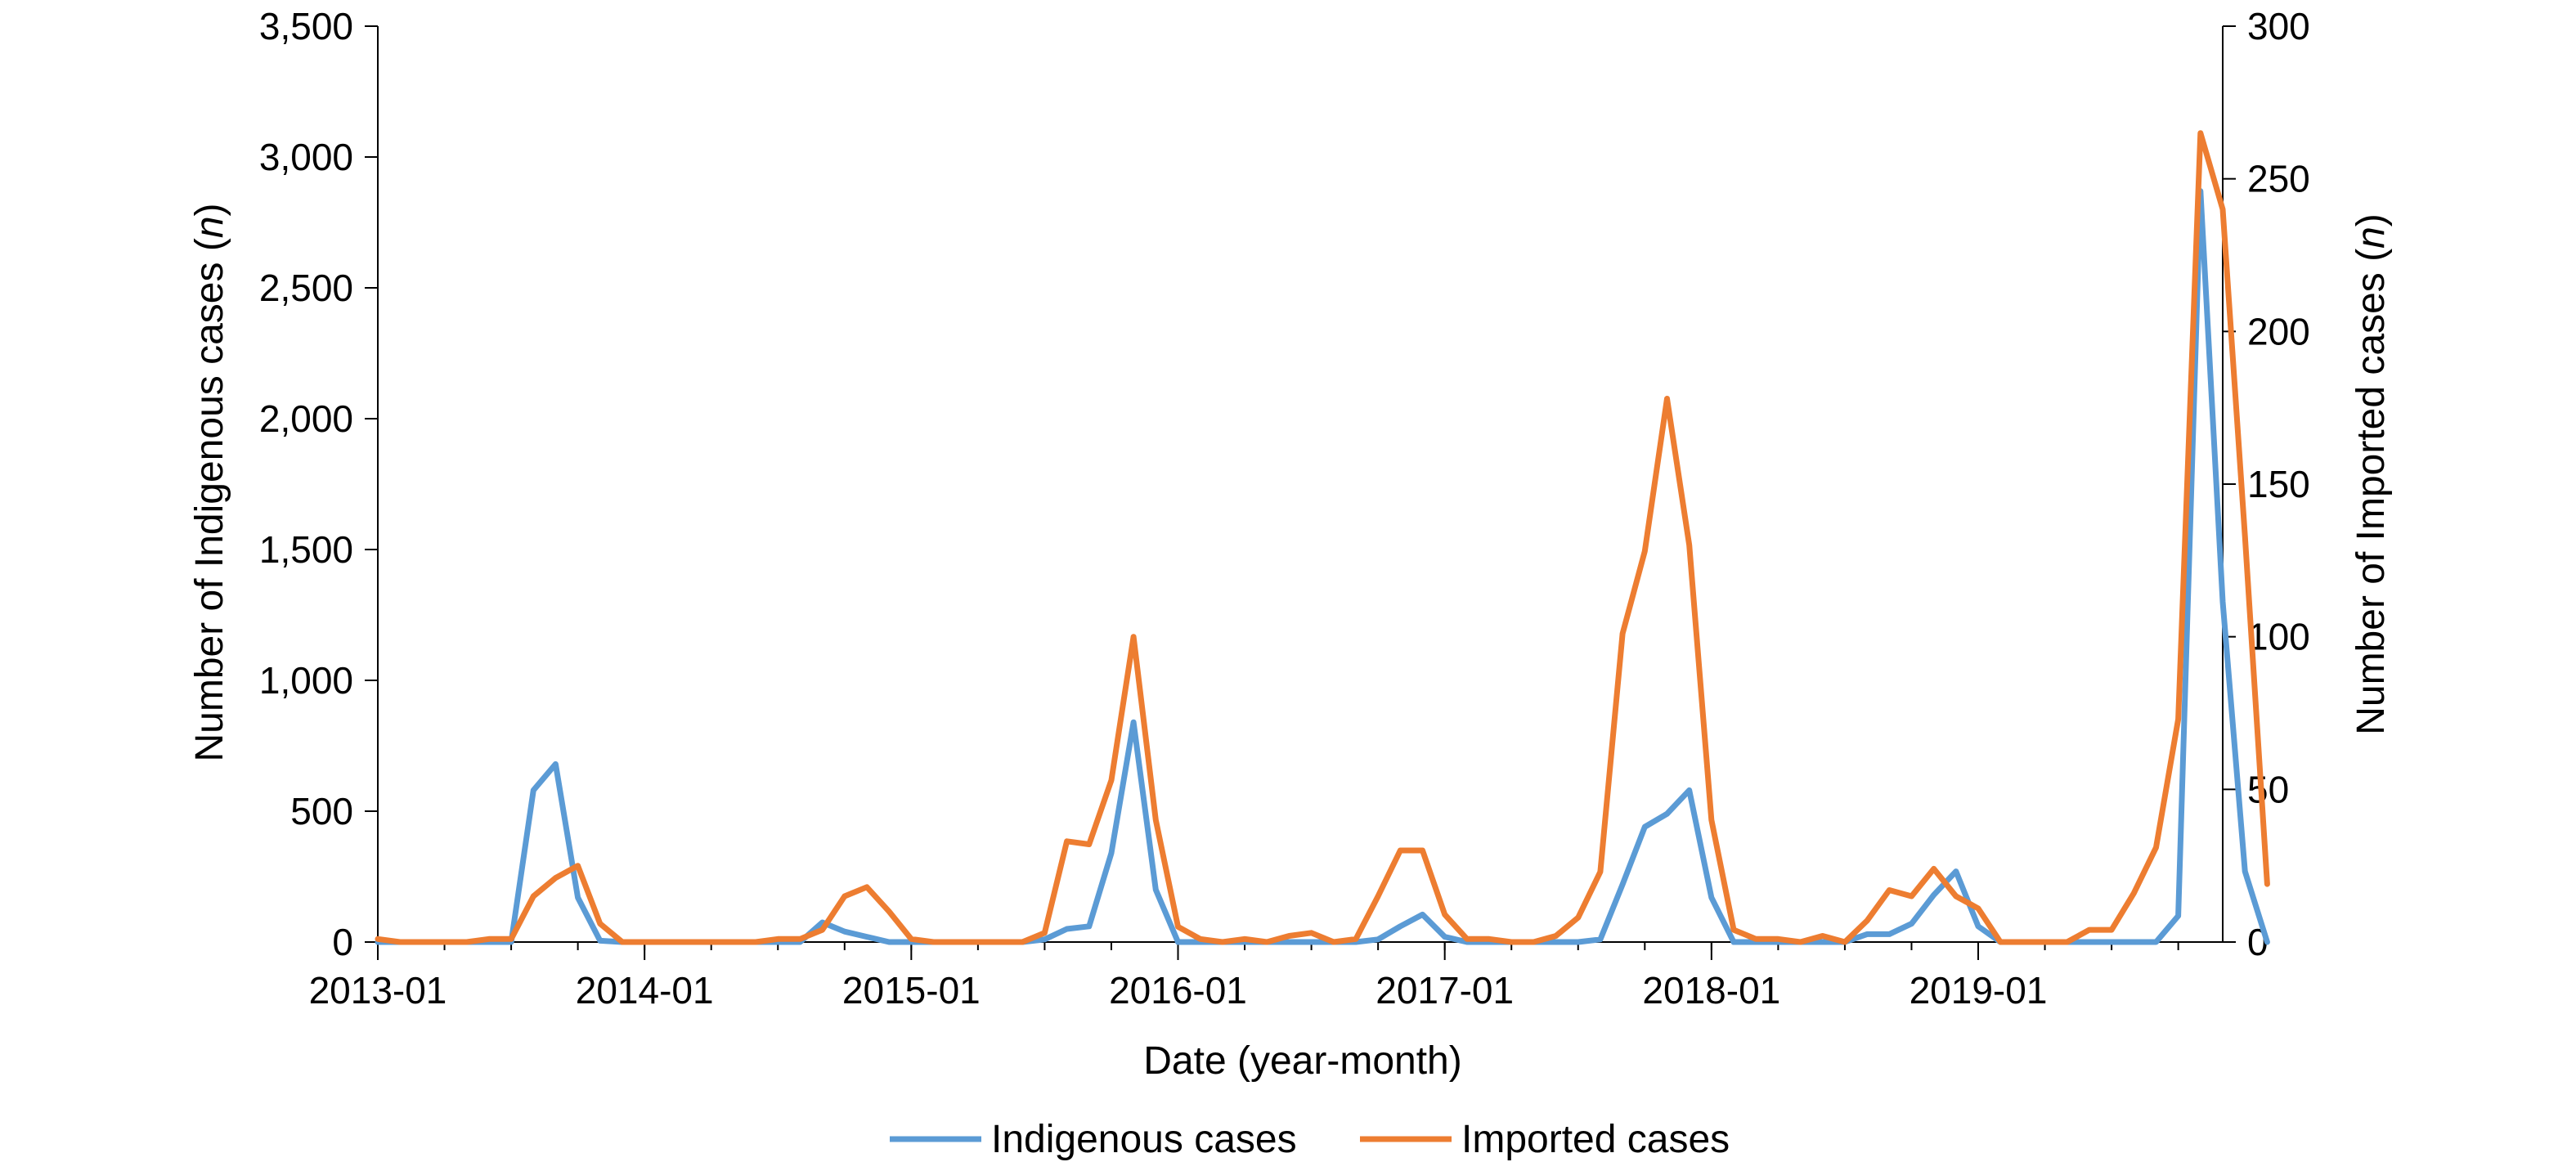 The height and width of the screenshot is (1162, 2576). I want to click on x-tick-label: 2018-01, so click(1711, 990).